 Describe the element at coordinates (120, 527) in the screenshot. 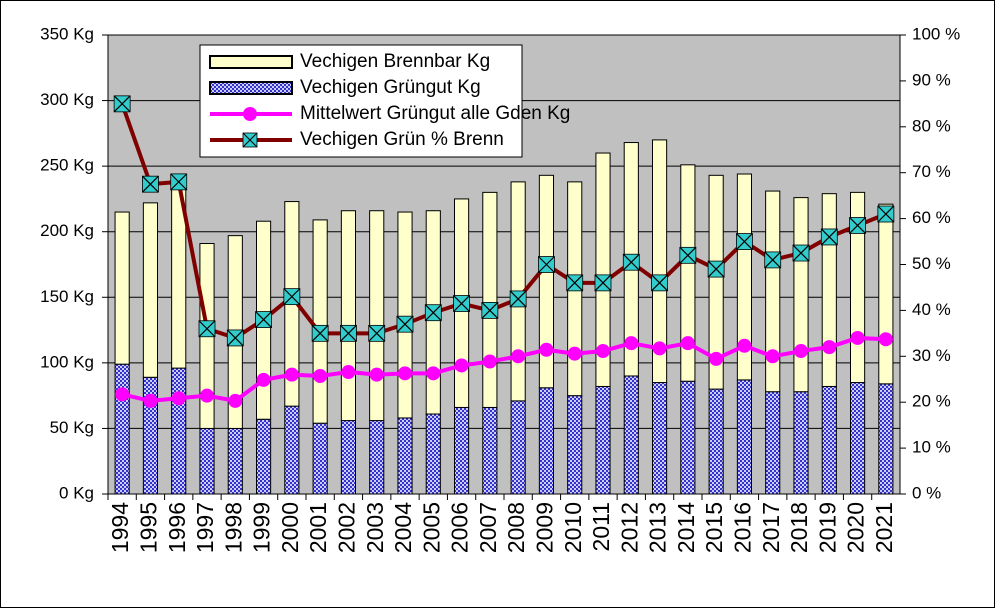

I see `x-tick-label: 1994` at that location.